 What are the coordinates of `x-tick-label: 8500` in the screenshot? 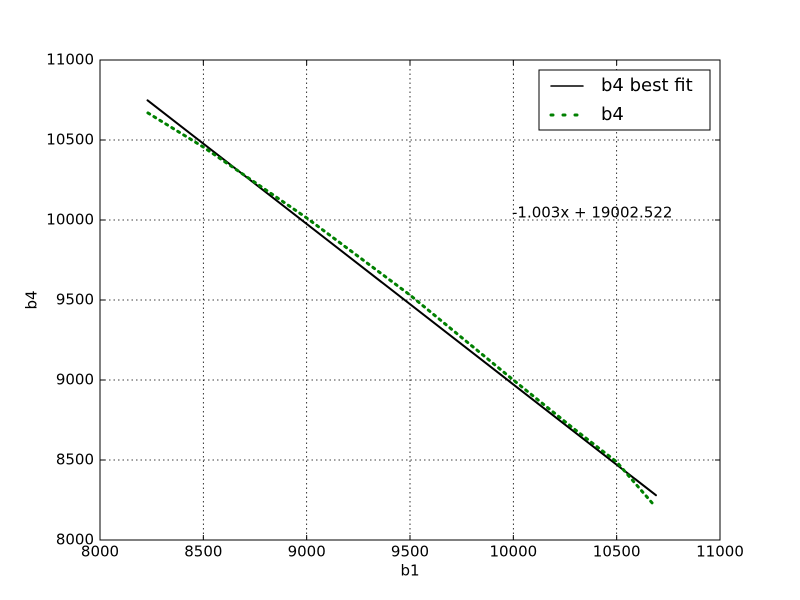 It's located at (203, 552).